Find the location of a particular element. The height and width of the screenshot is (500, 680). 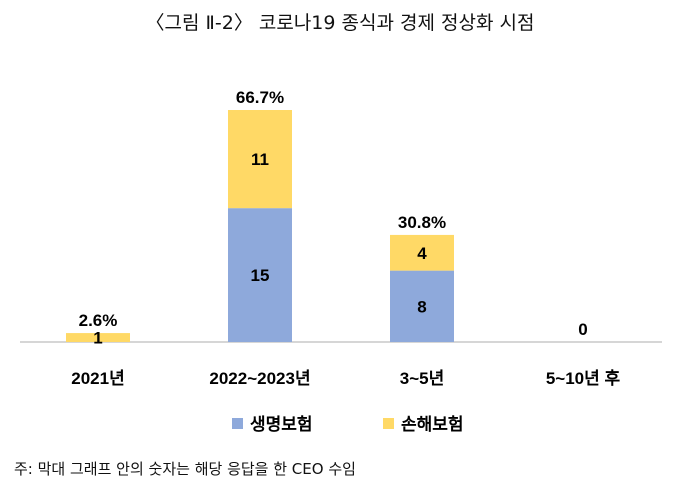

bar-value-label: 11 is located at coordinates (260, 159).